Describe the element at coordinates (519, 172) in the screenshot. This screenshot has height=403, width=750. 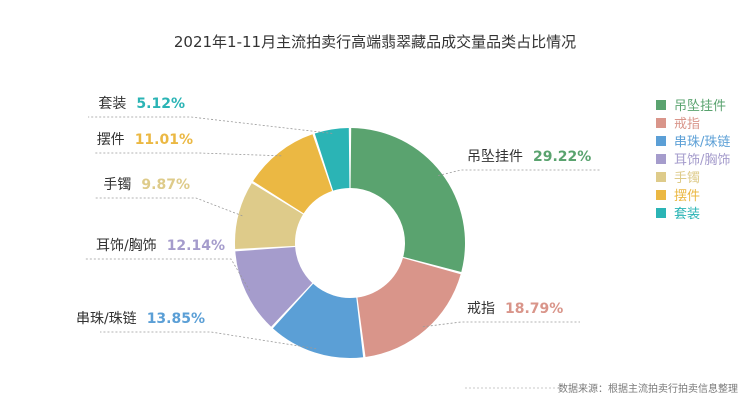
I see `leader-line-pendant` at that location.